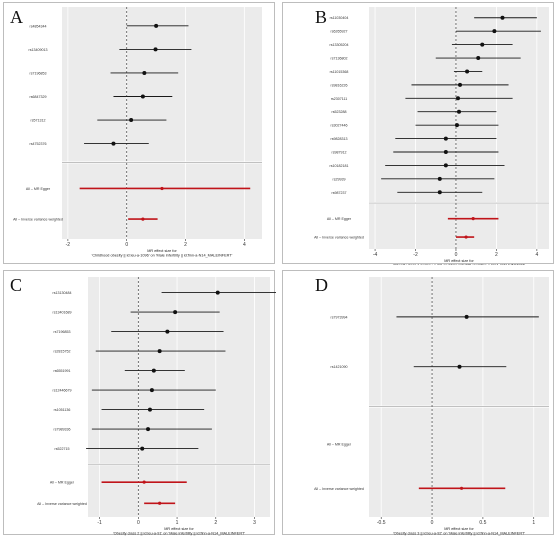  Describe the element at coordinates (62, 371) in the screenshot. I see `snp-label: rs6551991` at that location.